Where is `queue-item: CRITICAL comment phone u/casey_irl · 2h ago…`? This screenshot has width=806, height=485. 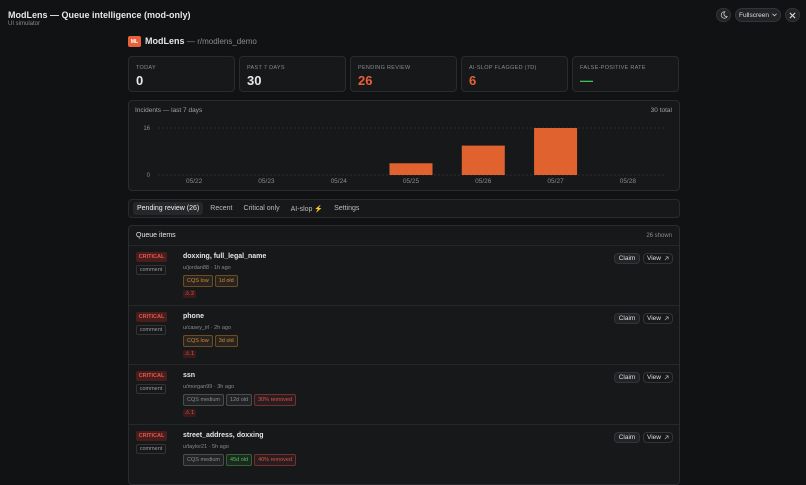
queue-item: CRITICAL comment phone u/casey_irl · 2h ago… is located at coordinates (404, 334).